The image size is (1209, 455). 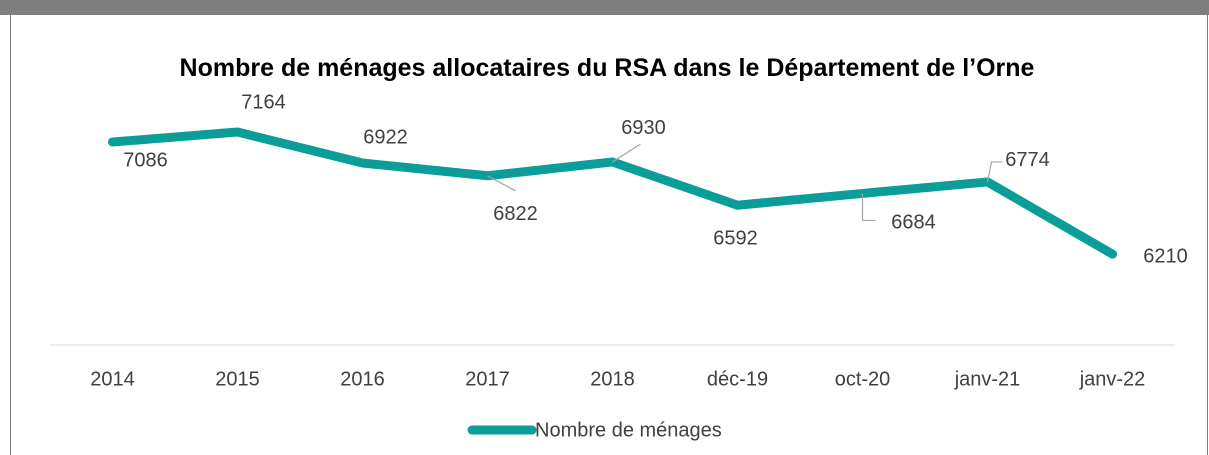 What do you see at coordinates (628, 430) in the screenshot?
I see `legend-label: Nombre de ménages` at bounding box center [628, 430].